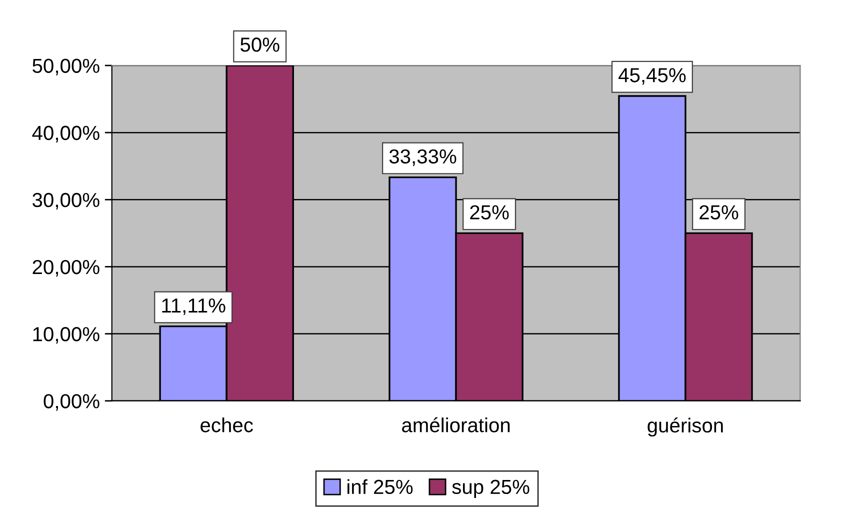 This screenshot has height=524, width=854. What do you see at coordinates (194, 307) in the screenshot?
I see `data-label: 11,11%` at bounding box center [194, 307].